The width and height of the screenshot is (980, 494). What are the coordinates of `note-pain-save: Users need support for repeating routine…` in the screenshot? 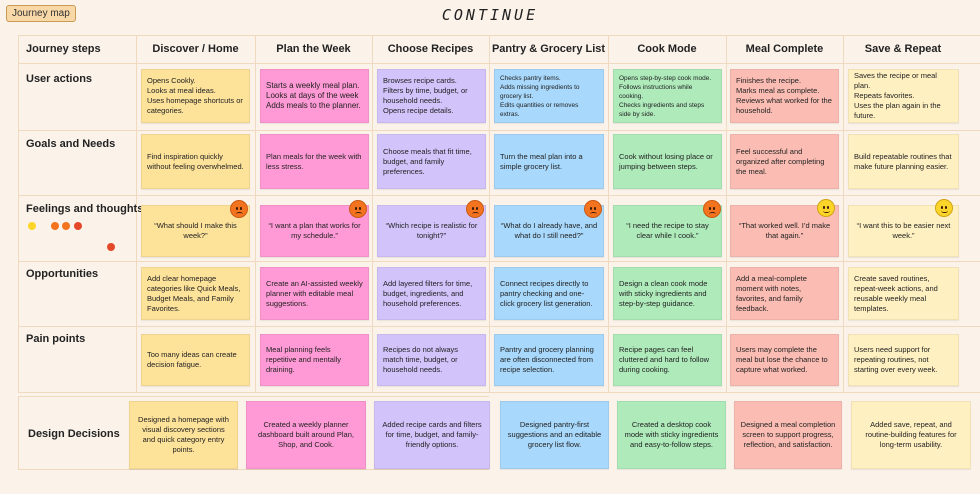 It's located at (903, 360).